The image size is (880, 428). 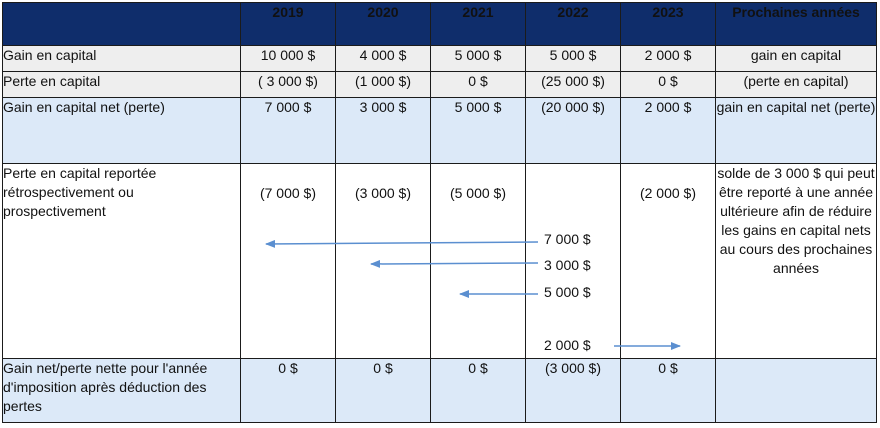 I want to click on capital-gain-2019: 10 000 $, so click(x=288, y=58).